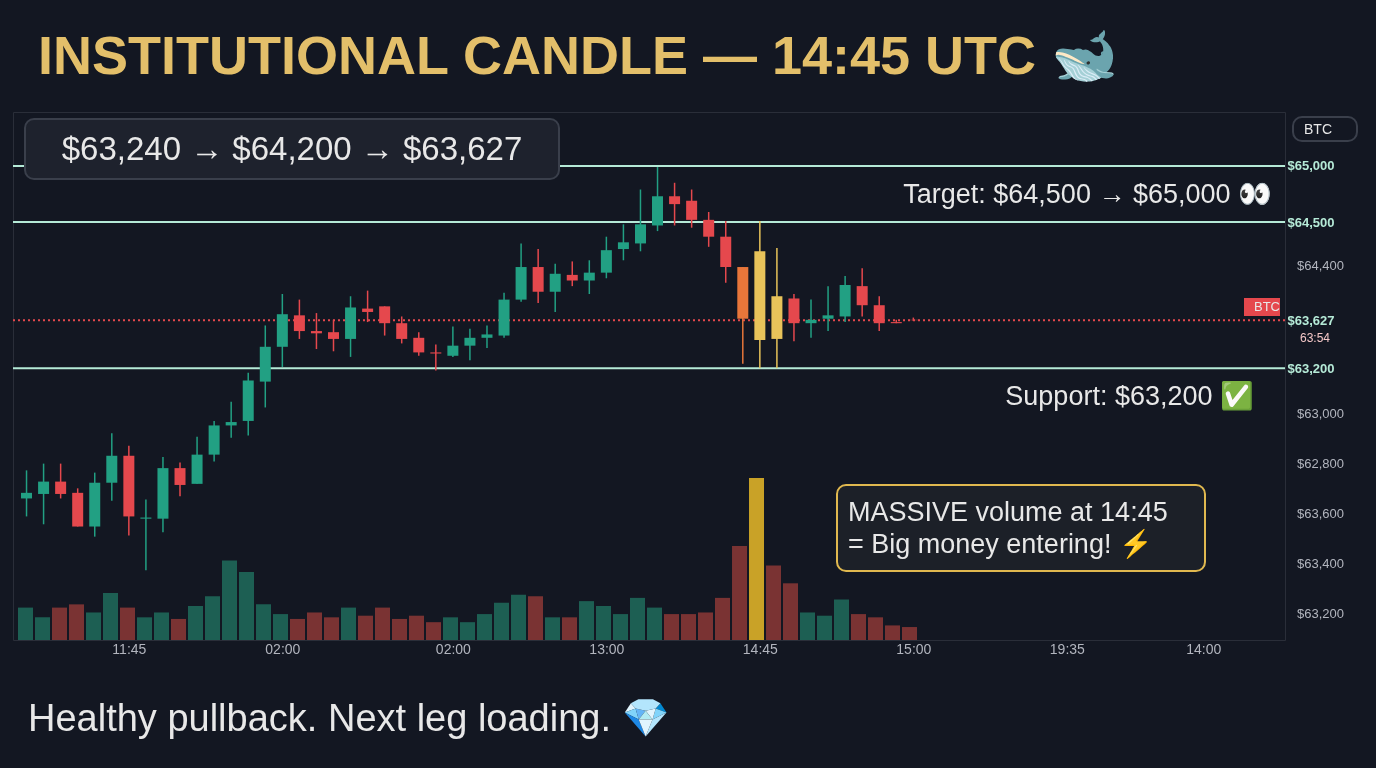 The image size is (1376, 768). Describe the element at coordinates (1320, 266) in the screenshot. I see `text: $64,400` at that location.